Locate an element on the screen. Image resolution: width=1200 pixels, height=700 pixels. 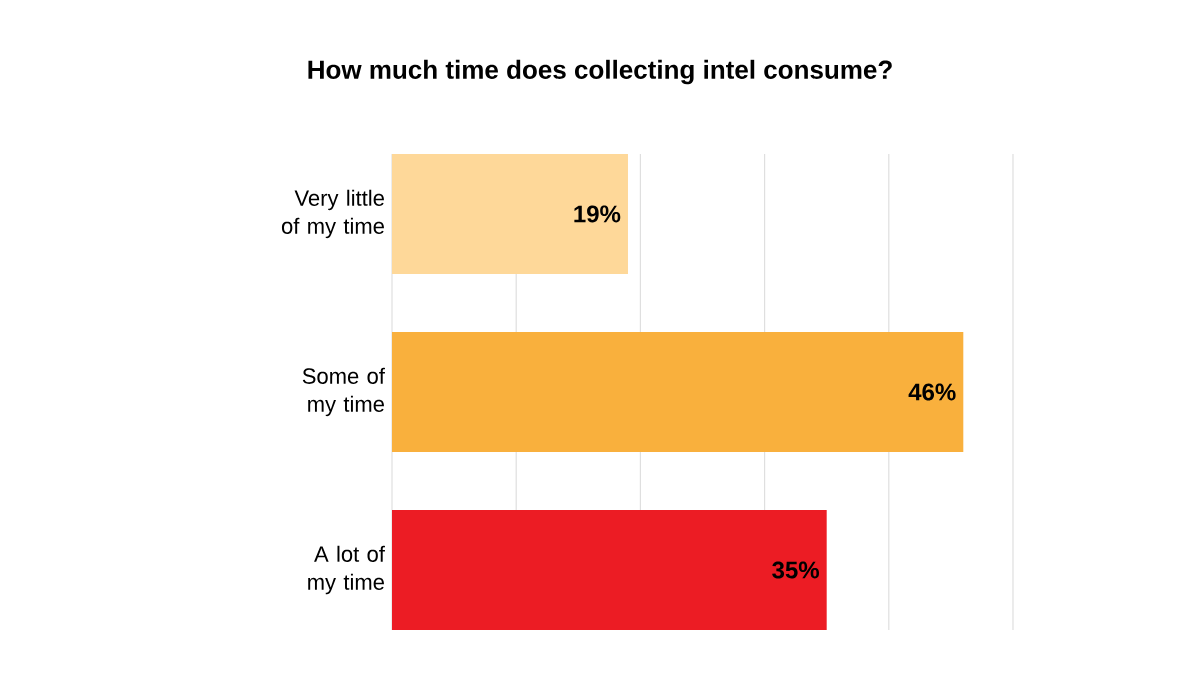
data-label: 19% is located at coordinates (597, 214).